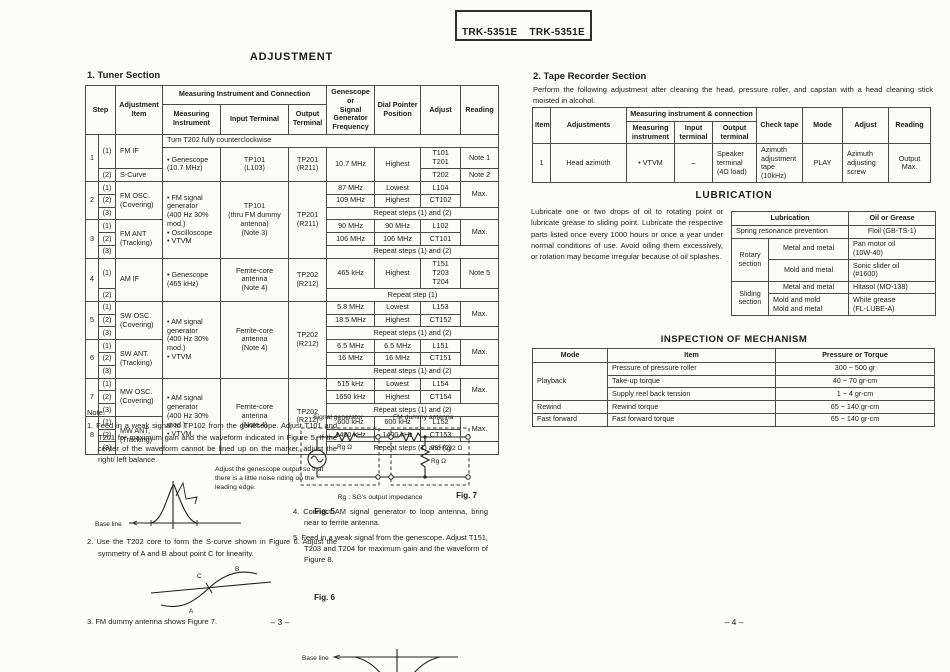  What do you see at coordinates (441, 273) in the screenshot?
I see `table-cell: T151 T203 T204` at bounding box center [441, 273].